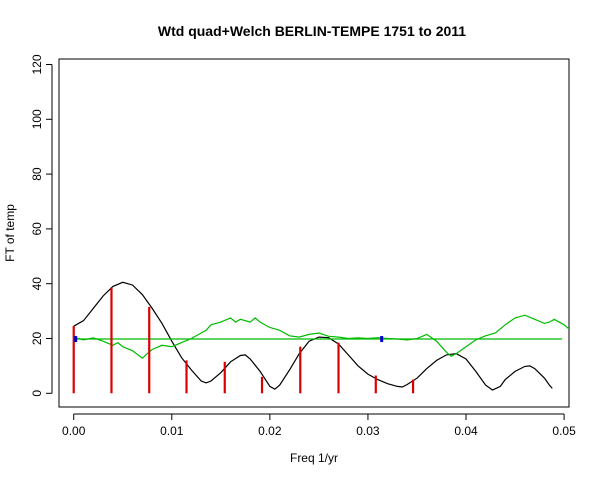 Image resolution: width=600 pixels, height=480 pixels. Describe the element at coordinates (37, 284) in the screenshot. I see `y-tick-label: 40` at that location.